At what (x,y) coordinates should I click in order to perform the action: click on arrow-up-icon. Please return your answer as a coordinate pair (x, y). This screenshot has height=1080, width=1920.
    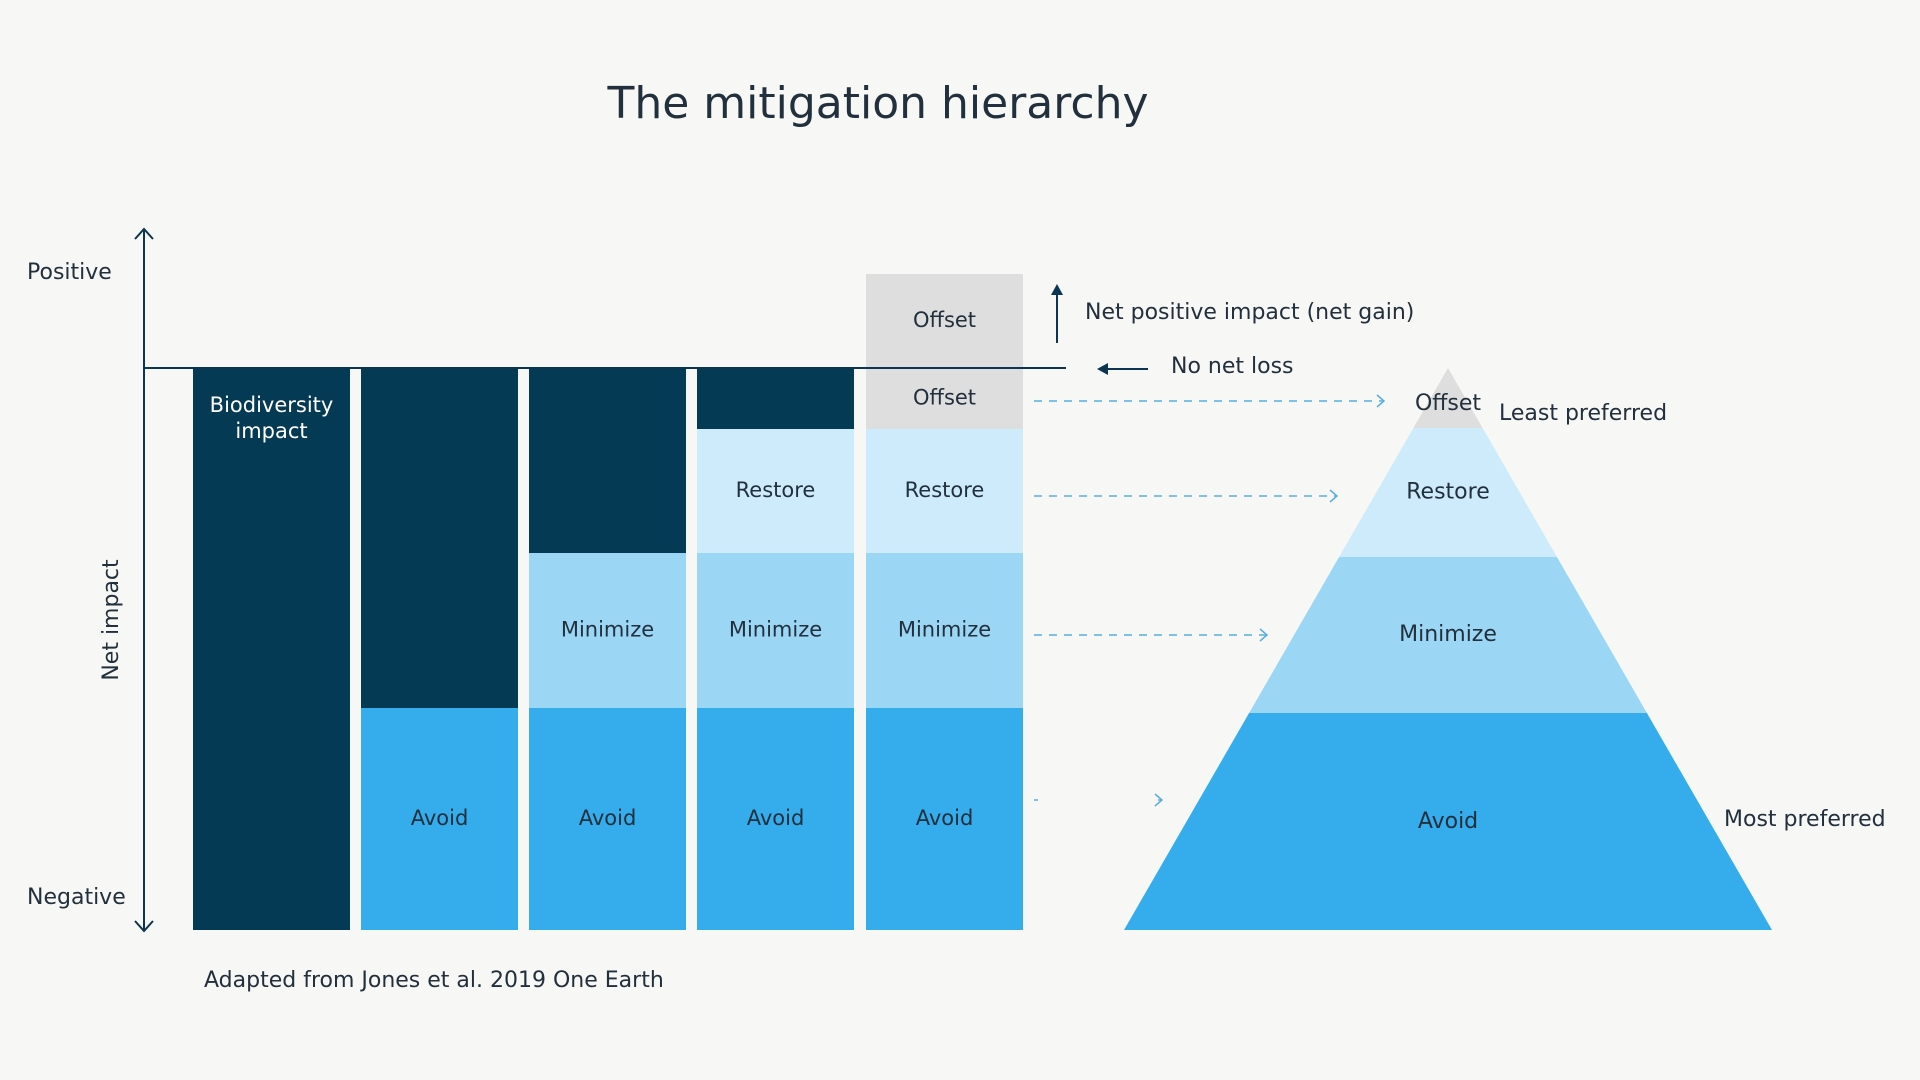
    Looking at the image, I should click on (1057, 289).